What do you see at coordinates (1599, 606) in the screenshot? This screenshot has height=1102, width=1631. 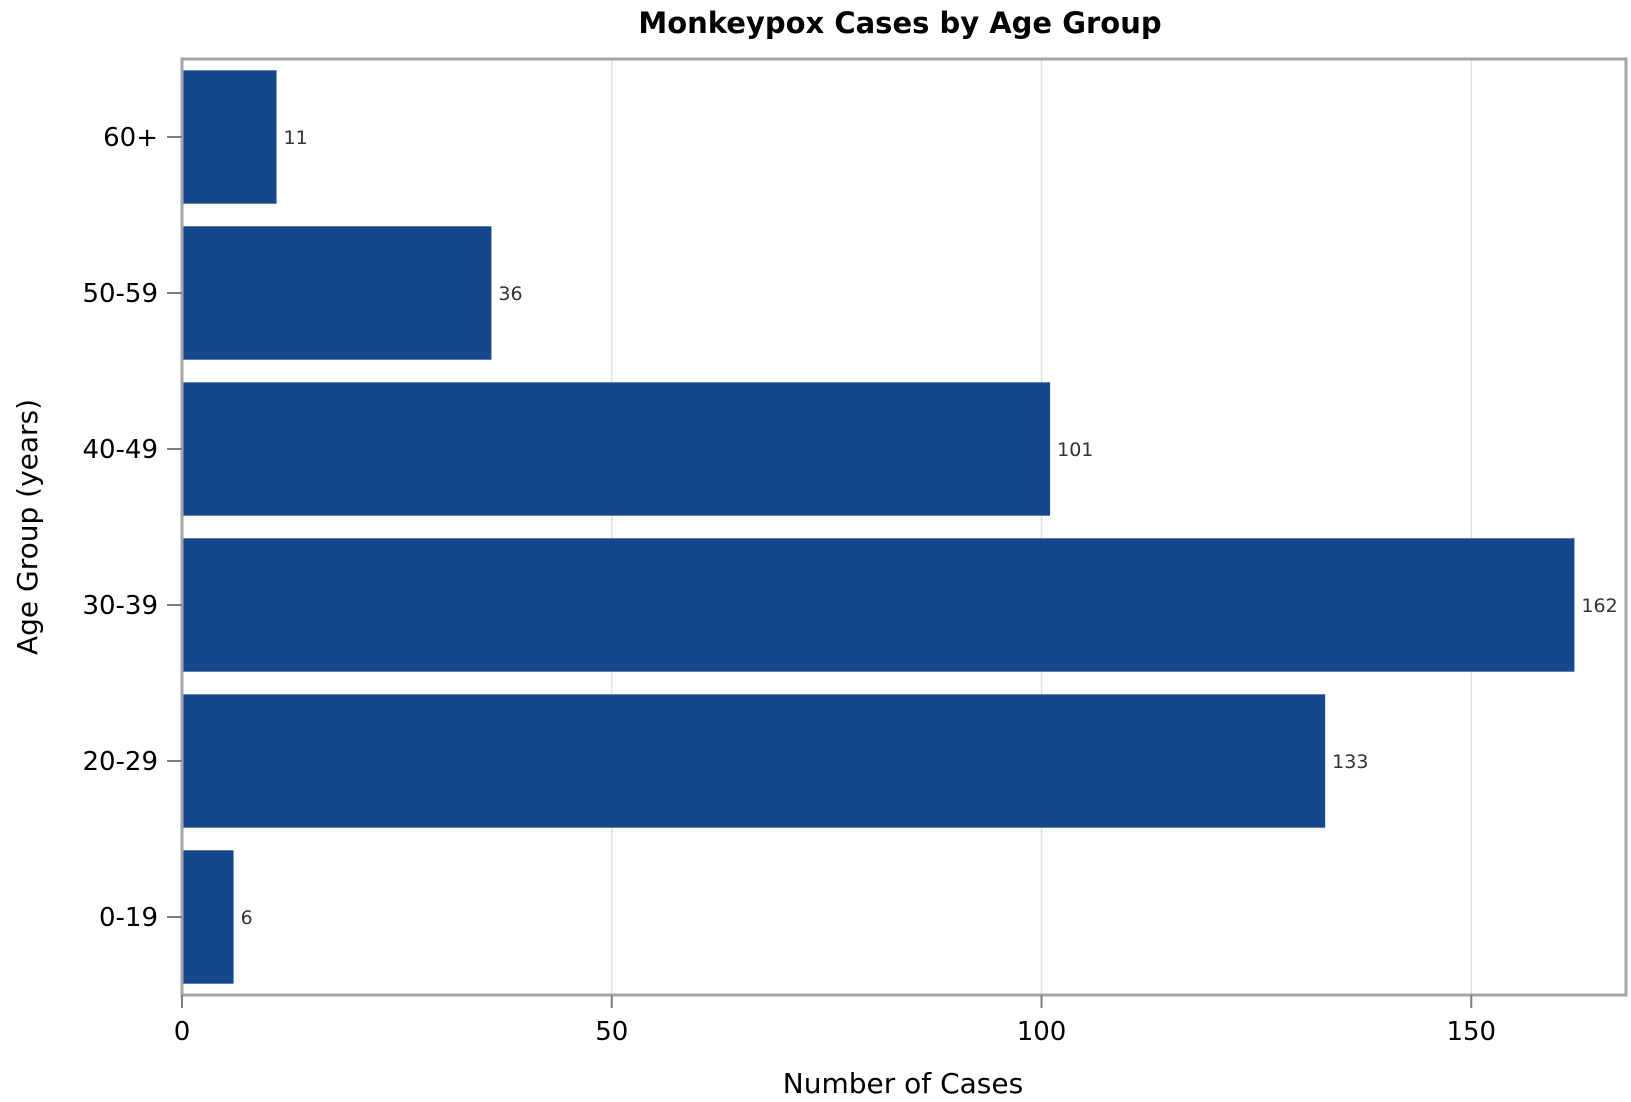 I see `data-label-30-39: 162` at bounding box center [1599, 606].